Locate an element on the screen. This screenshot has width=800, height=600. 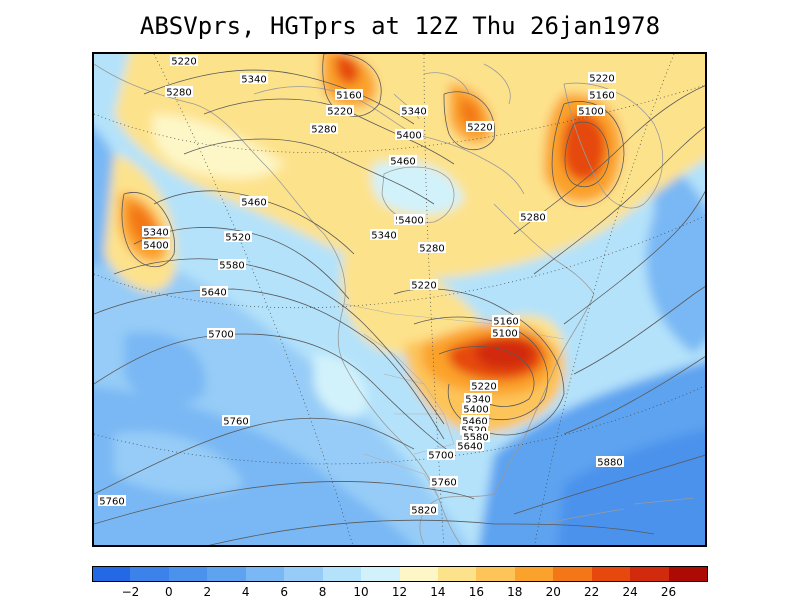
colorbar-tick-label: 4 is located at coordinates (245, 592).